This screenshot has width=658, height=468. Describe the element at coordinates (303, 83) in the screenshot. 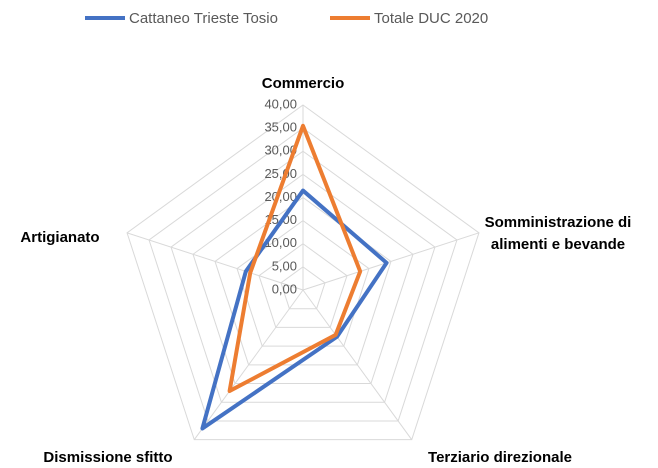

I see `category-label: Commercio` at that location.